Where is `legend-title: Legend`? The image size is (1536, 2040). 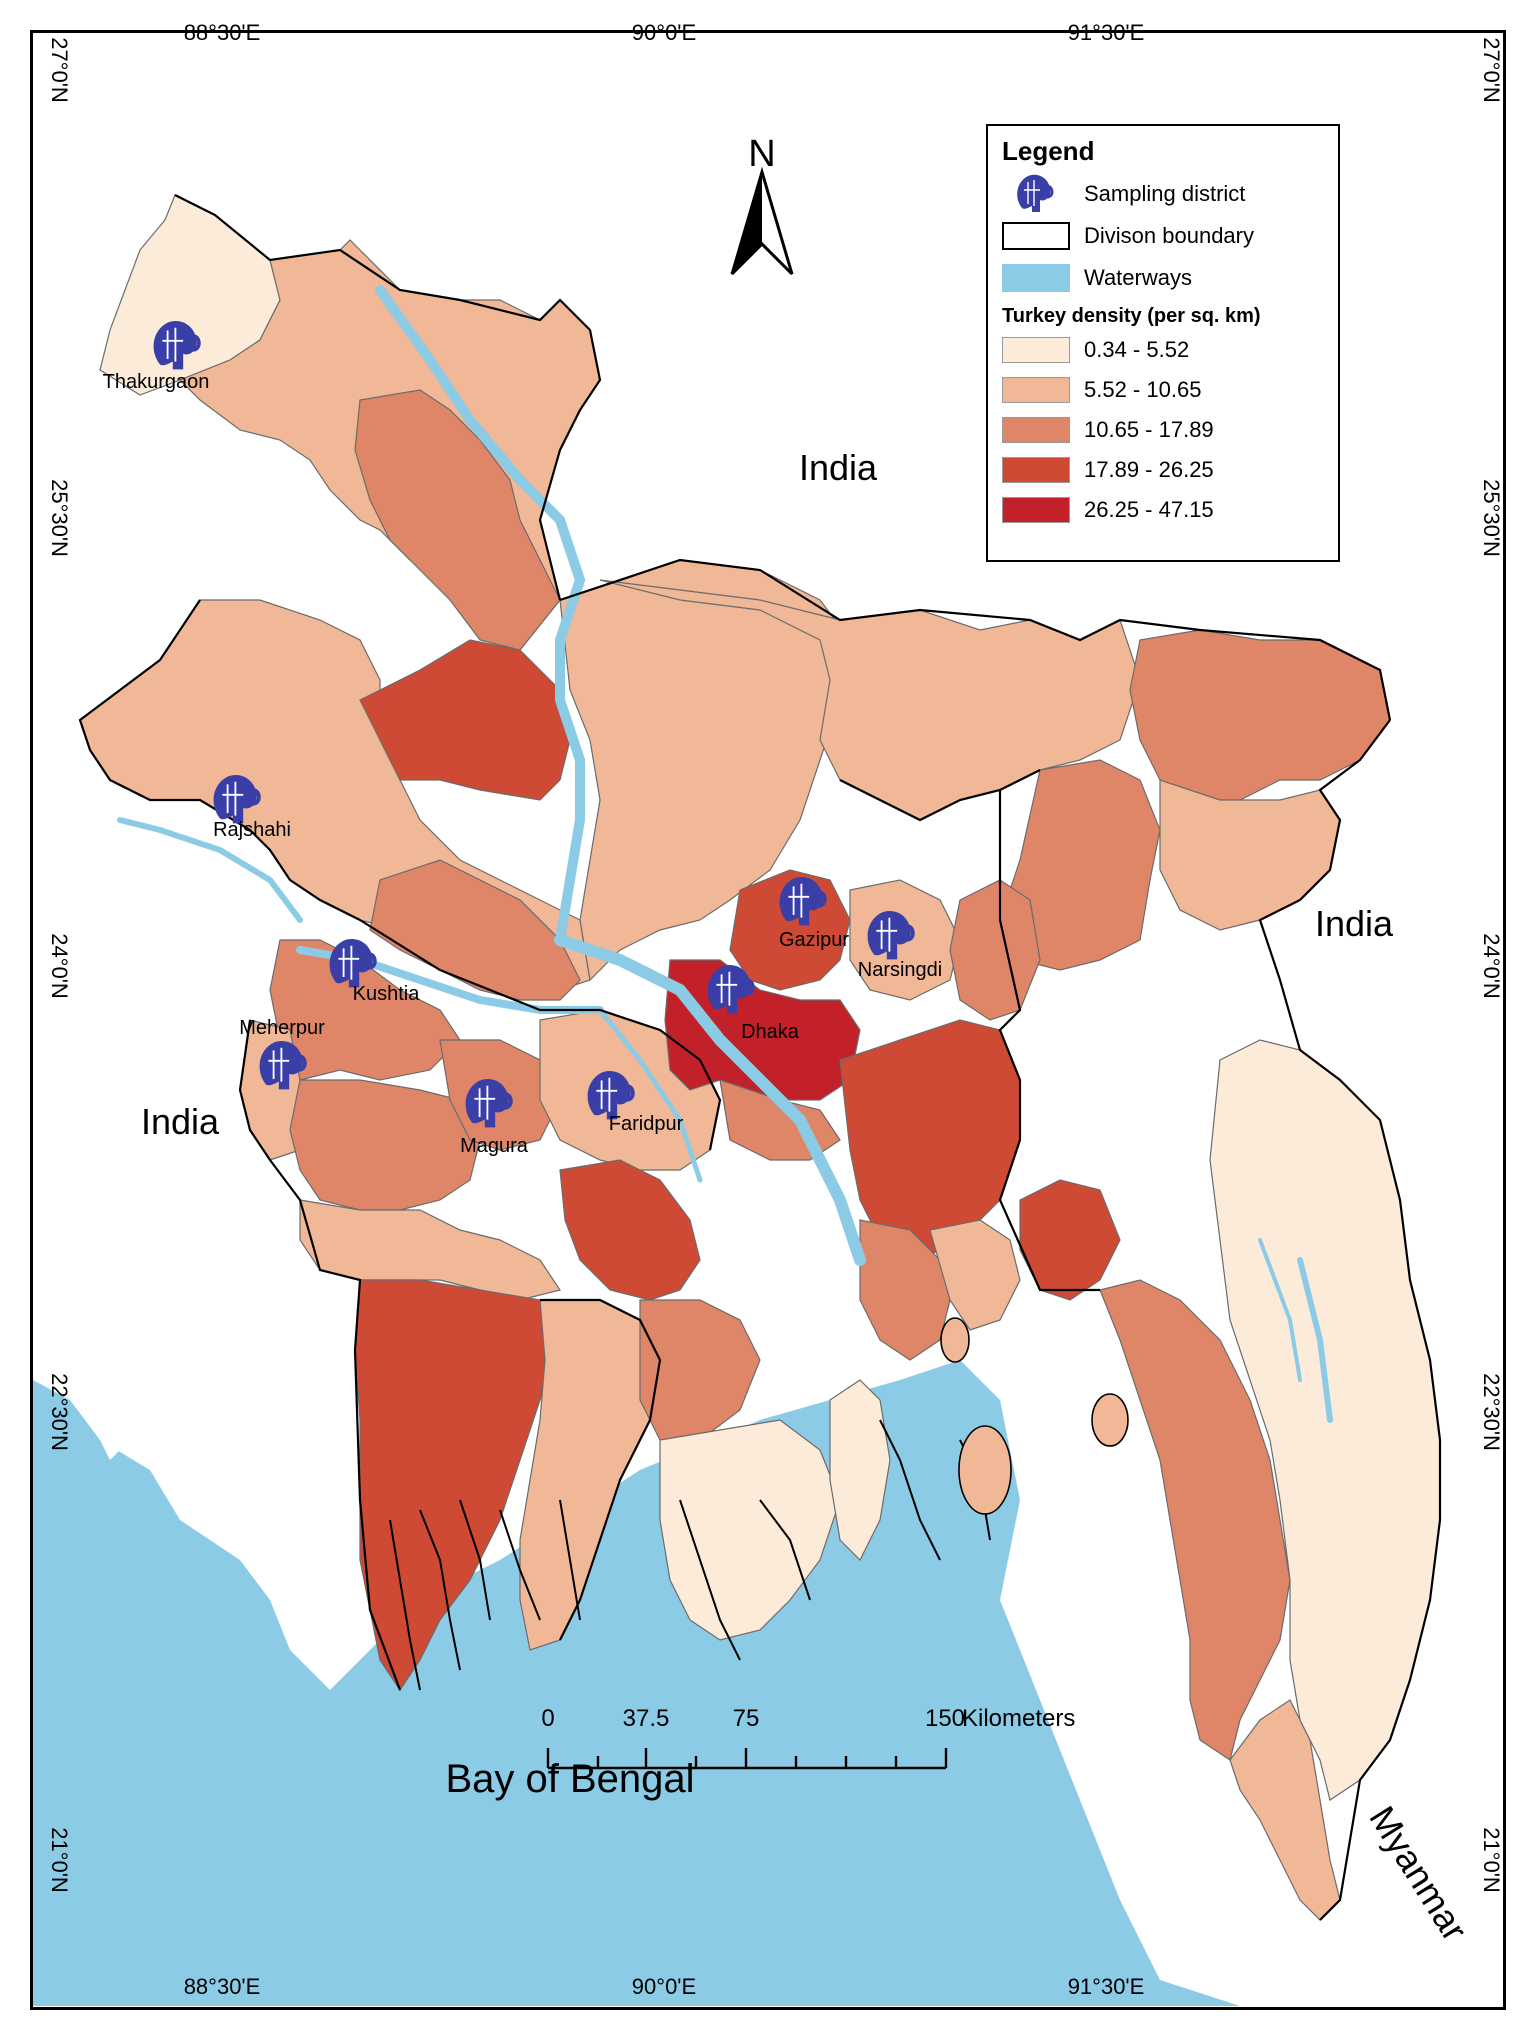 legend-title: Legend is located at coordinates (1048, 151).